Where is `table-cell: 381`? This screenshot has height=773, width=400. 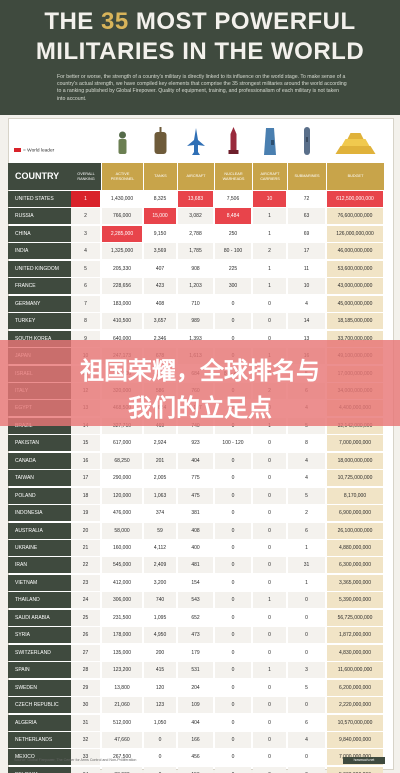 table-cell: 381 is located at coordinates (195, 513).